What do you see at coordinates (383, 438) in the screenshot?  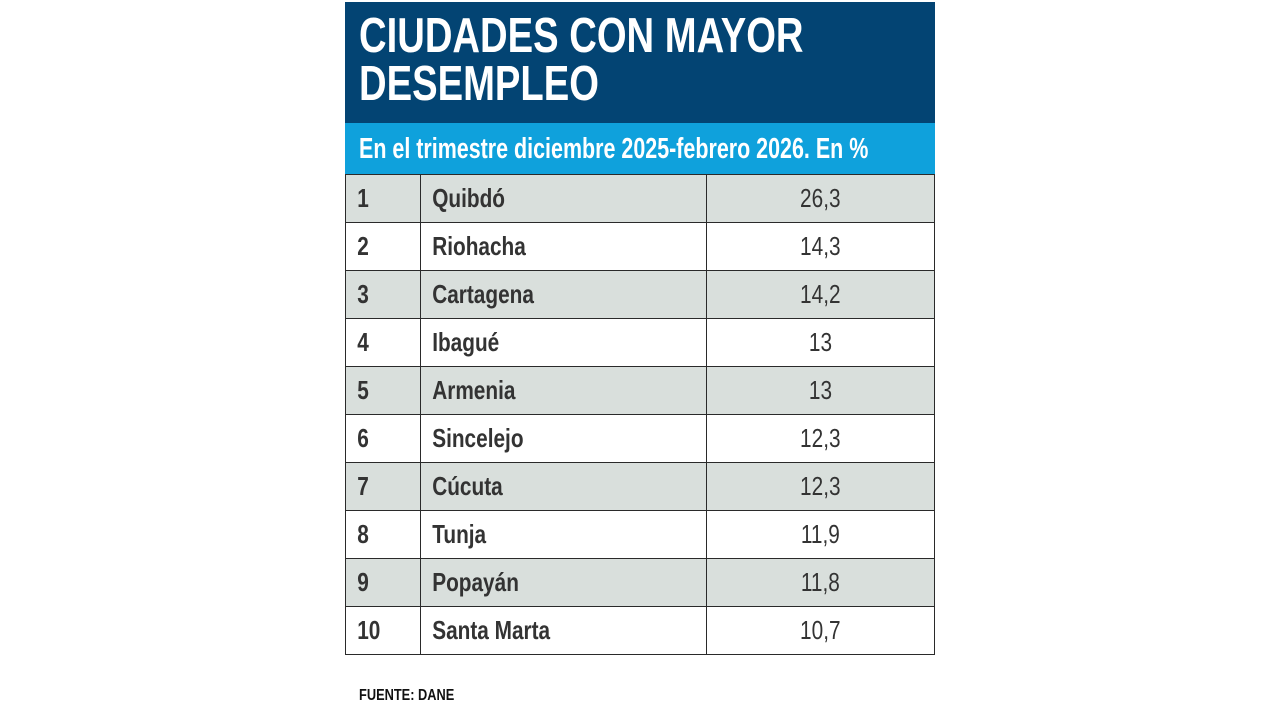 I see `rank-cell: 6` at bounding box center [383, 438].